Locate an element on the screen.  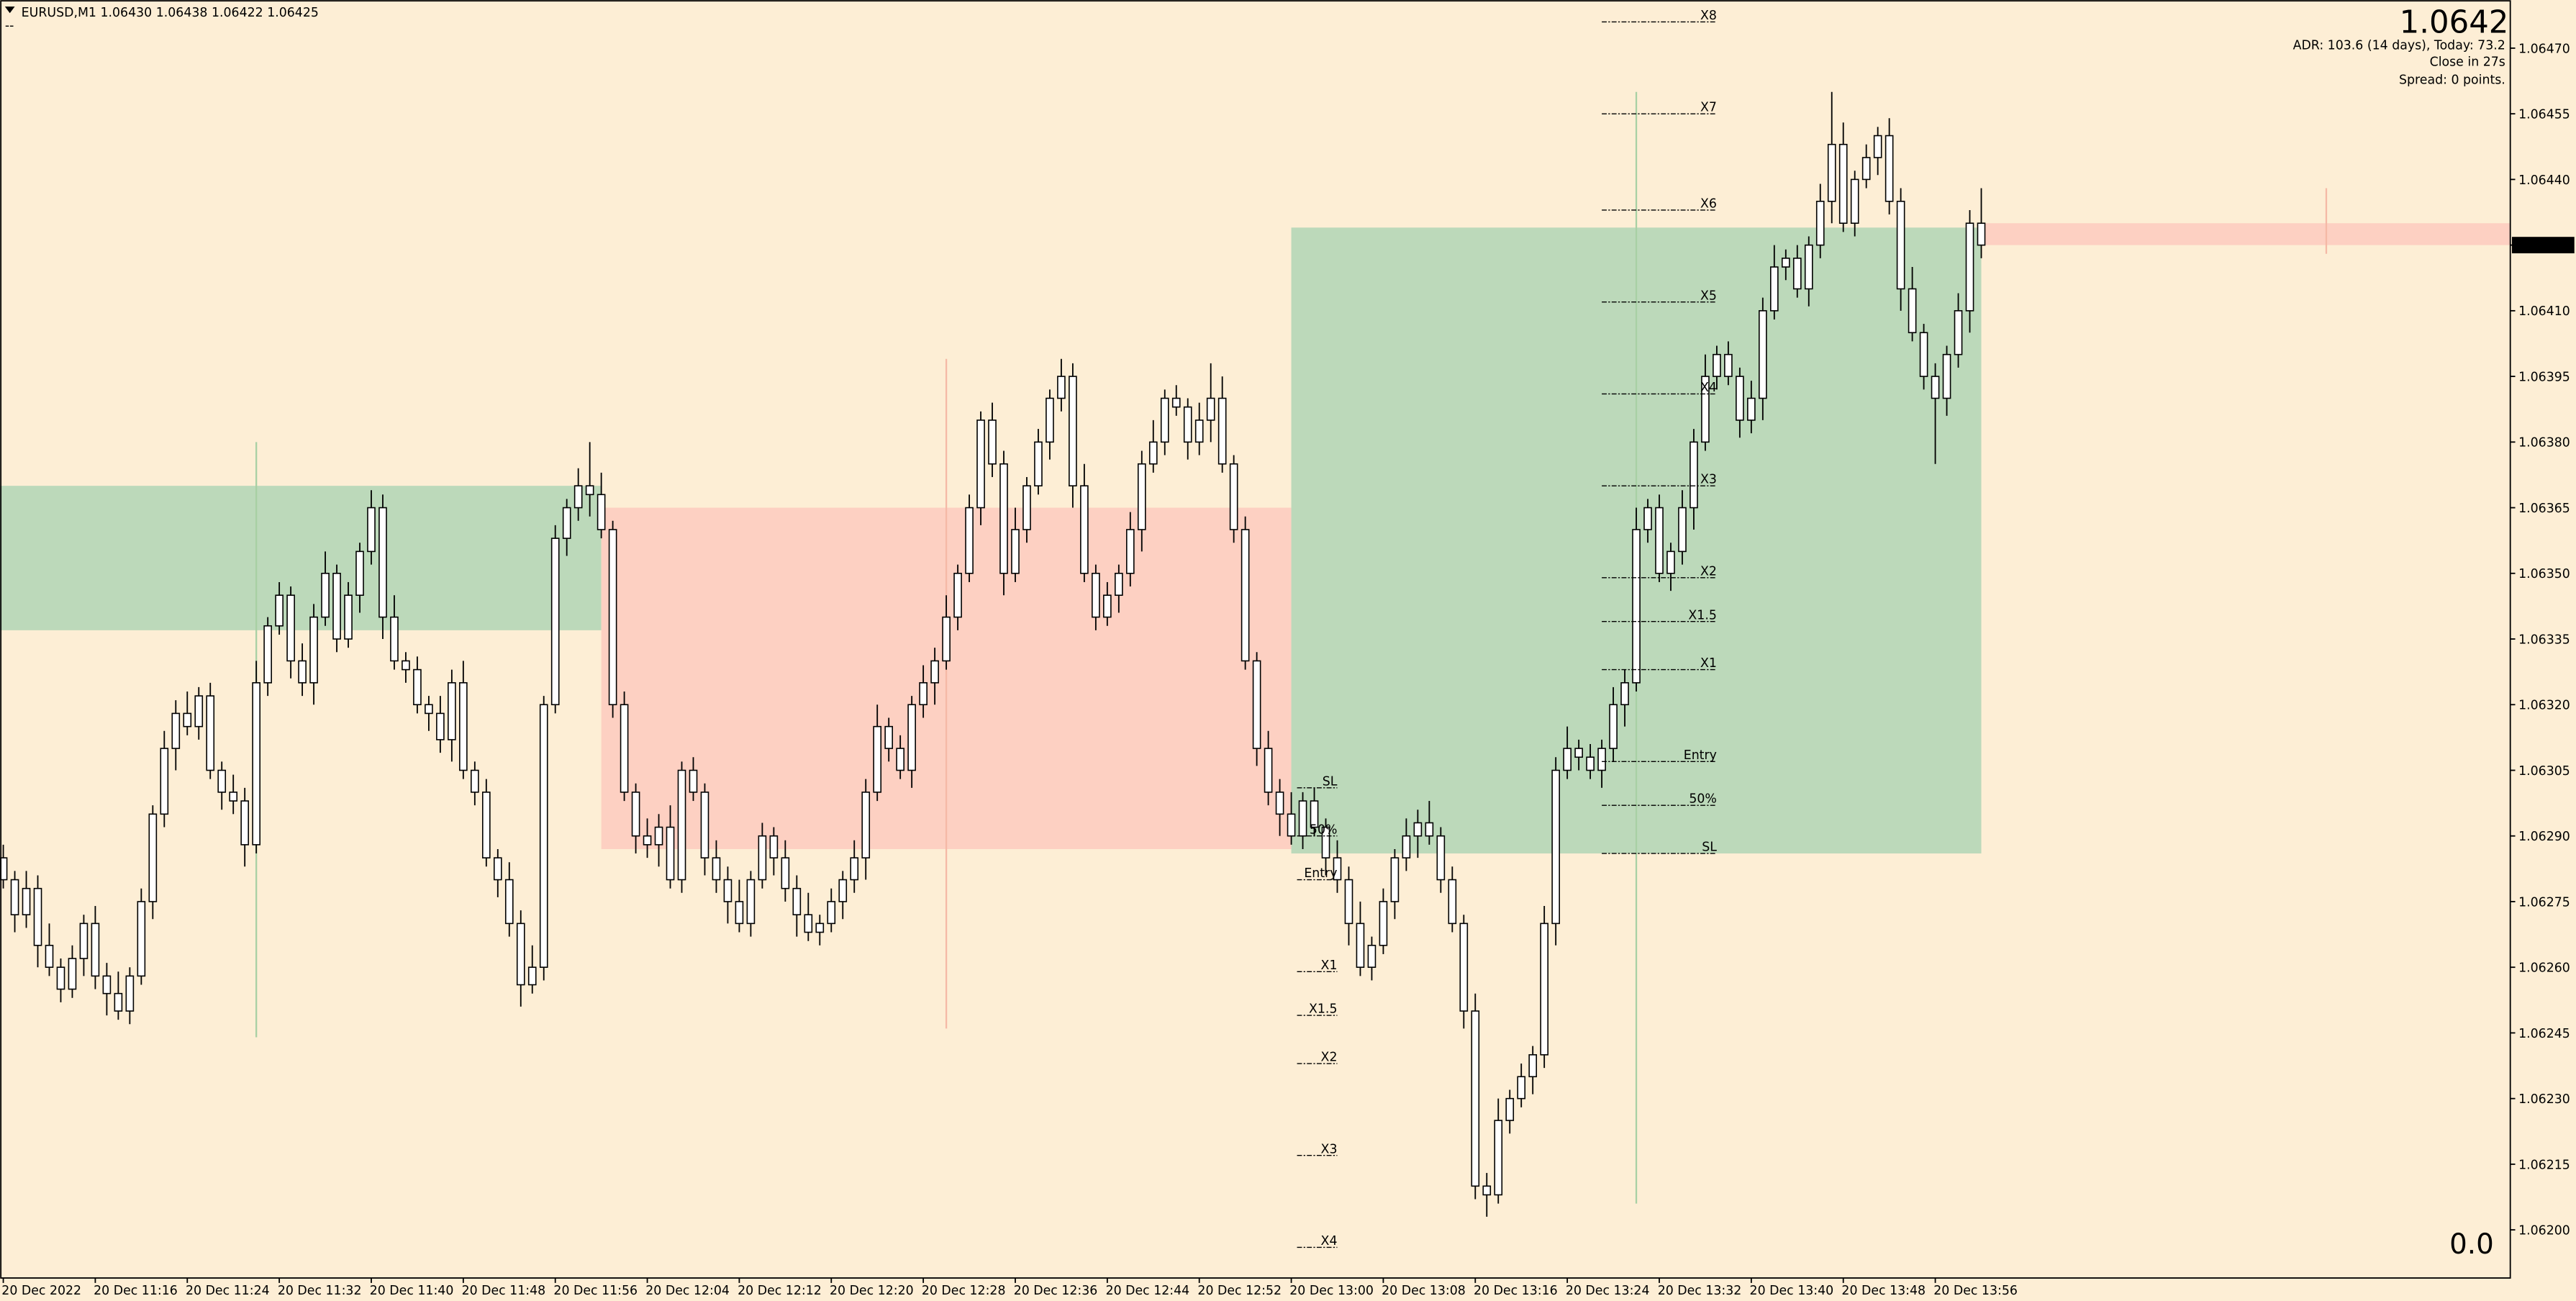
y-tick-label: 1.06290 is located at coordinates (2544, 837).